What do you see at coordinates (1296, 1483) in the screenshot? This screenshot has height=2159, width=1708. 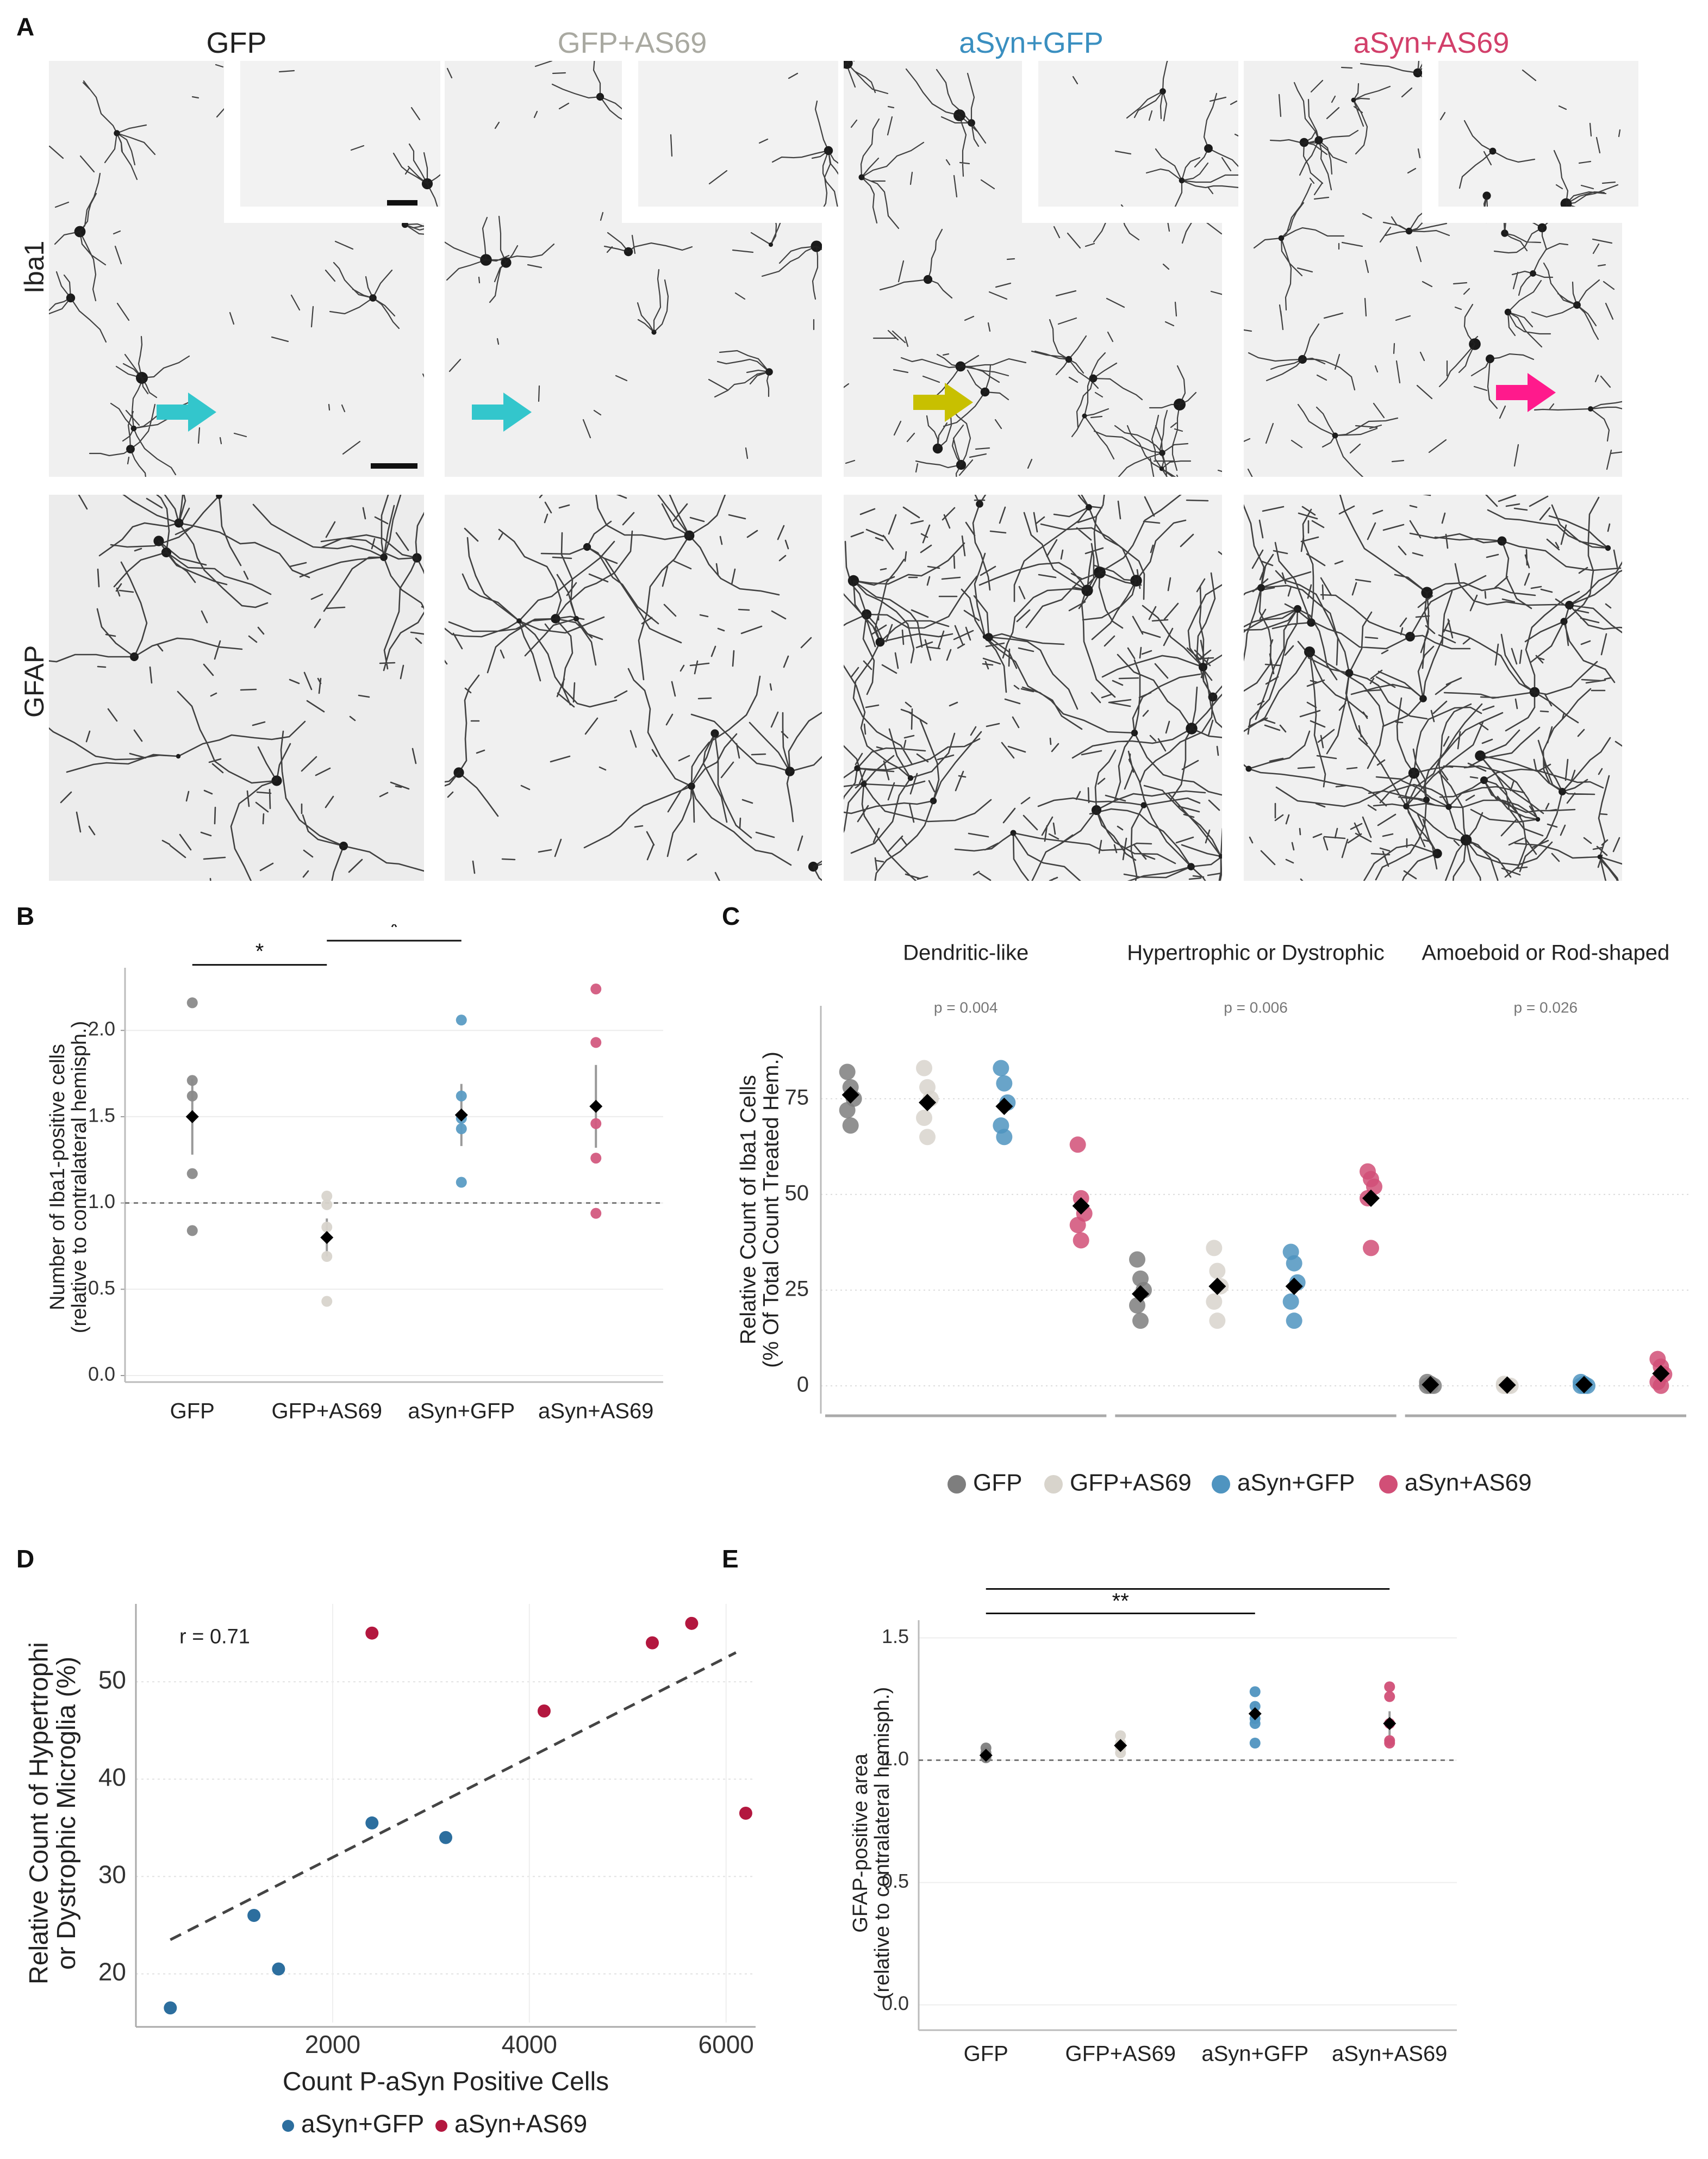 I see `legend-label: aSyn+GFP` at bounding box center [1296, 1483].